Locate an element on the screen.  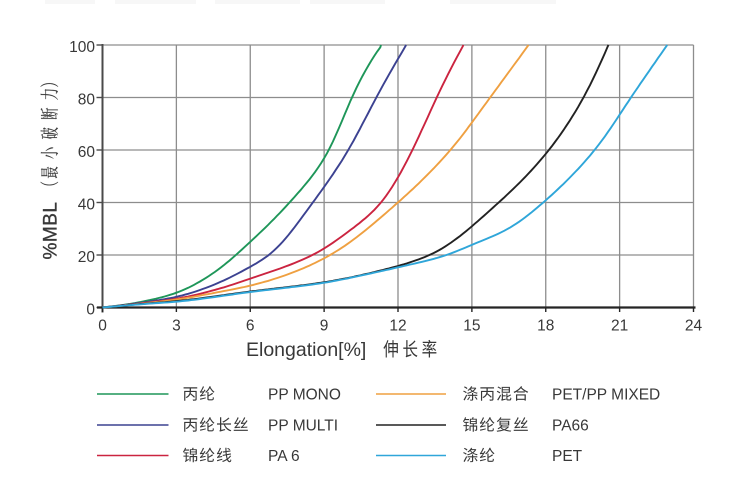
svg-text: %MBL is located at coordinates (51, 231).